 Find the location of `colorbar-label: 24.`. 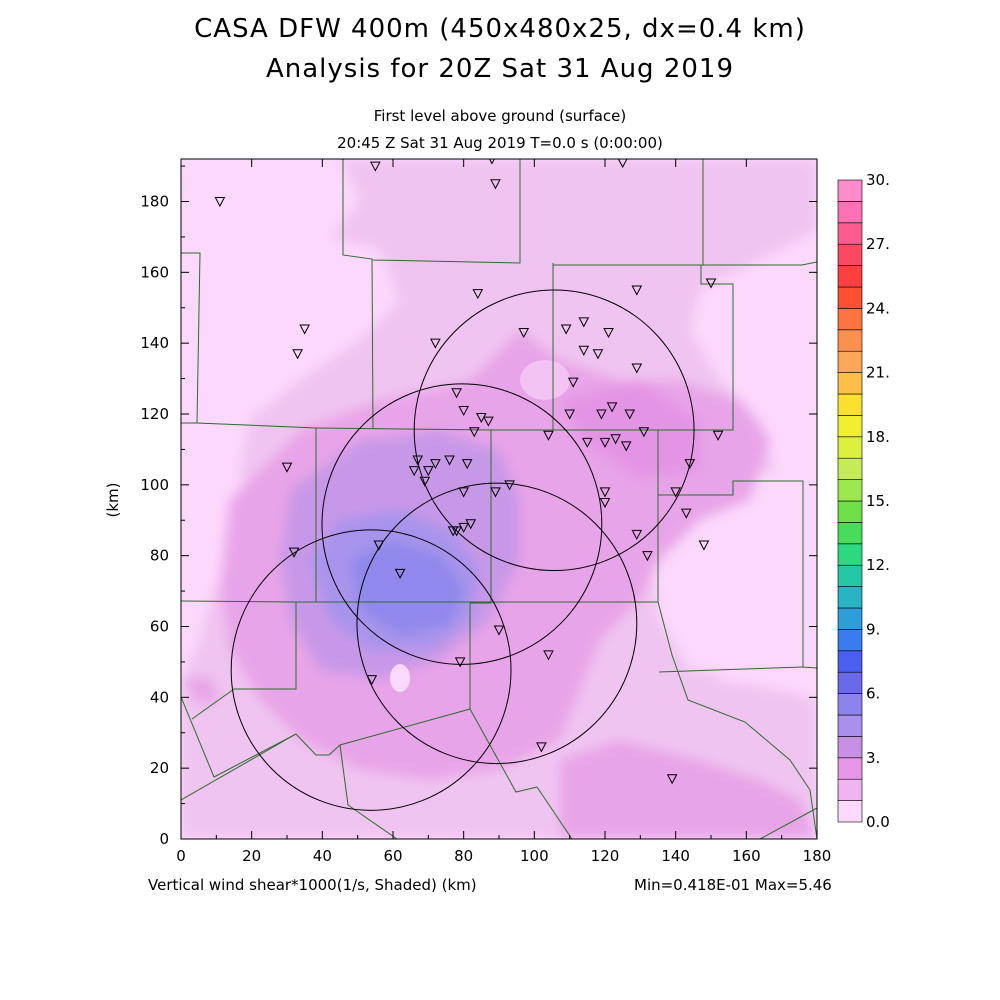

colorbar-label: 24. is located at coordinates (878, 308).